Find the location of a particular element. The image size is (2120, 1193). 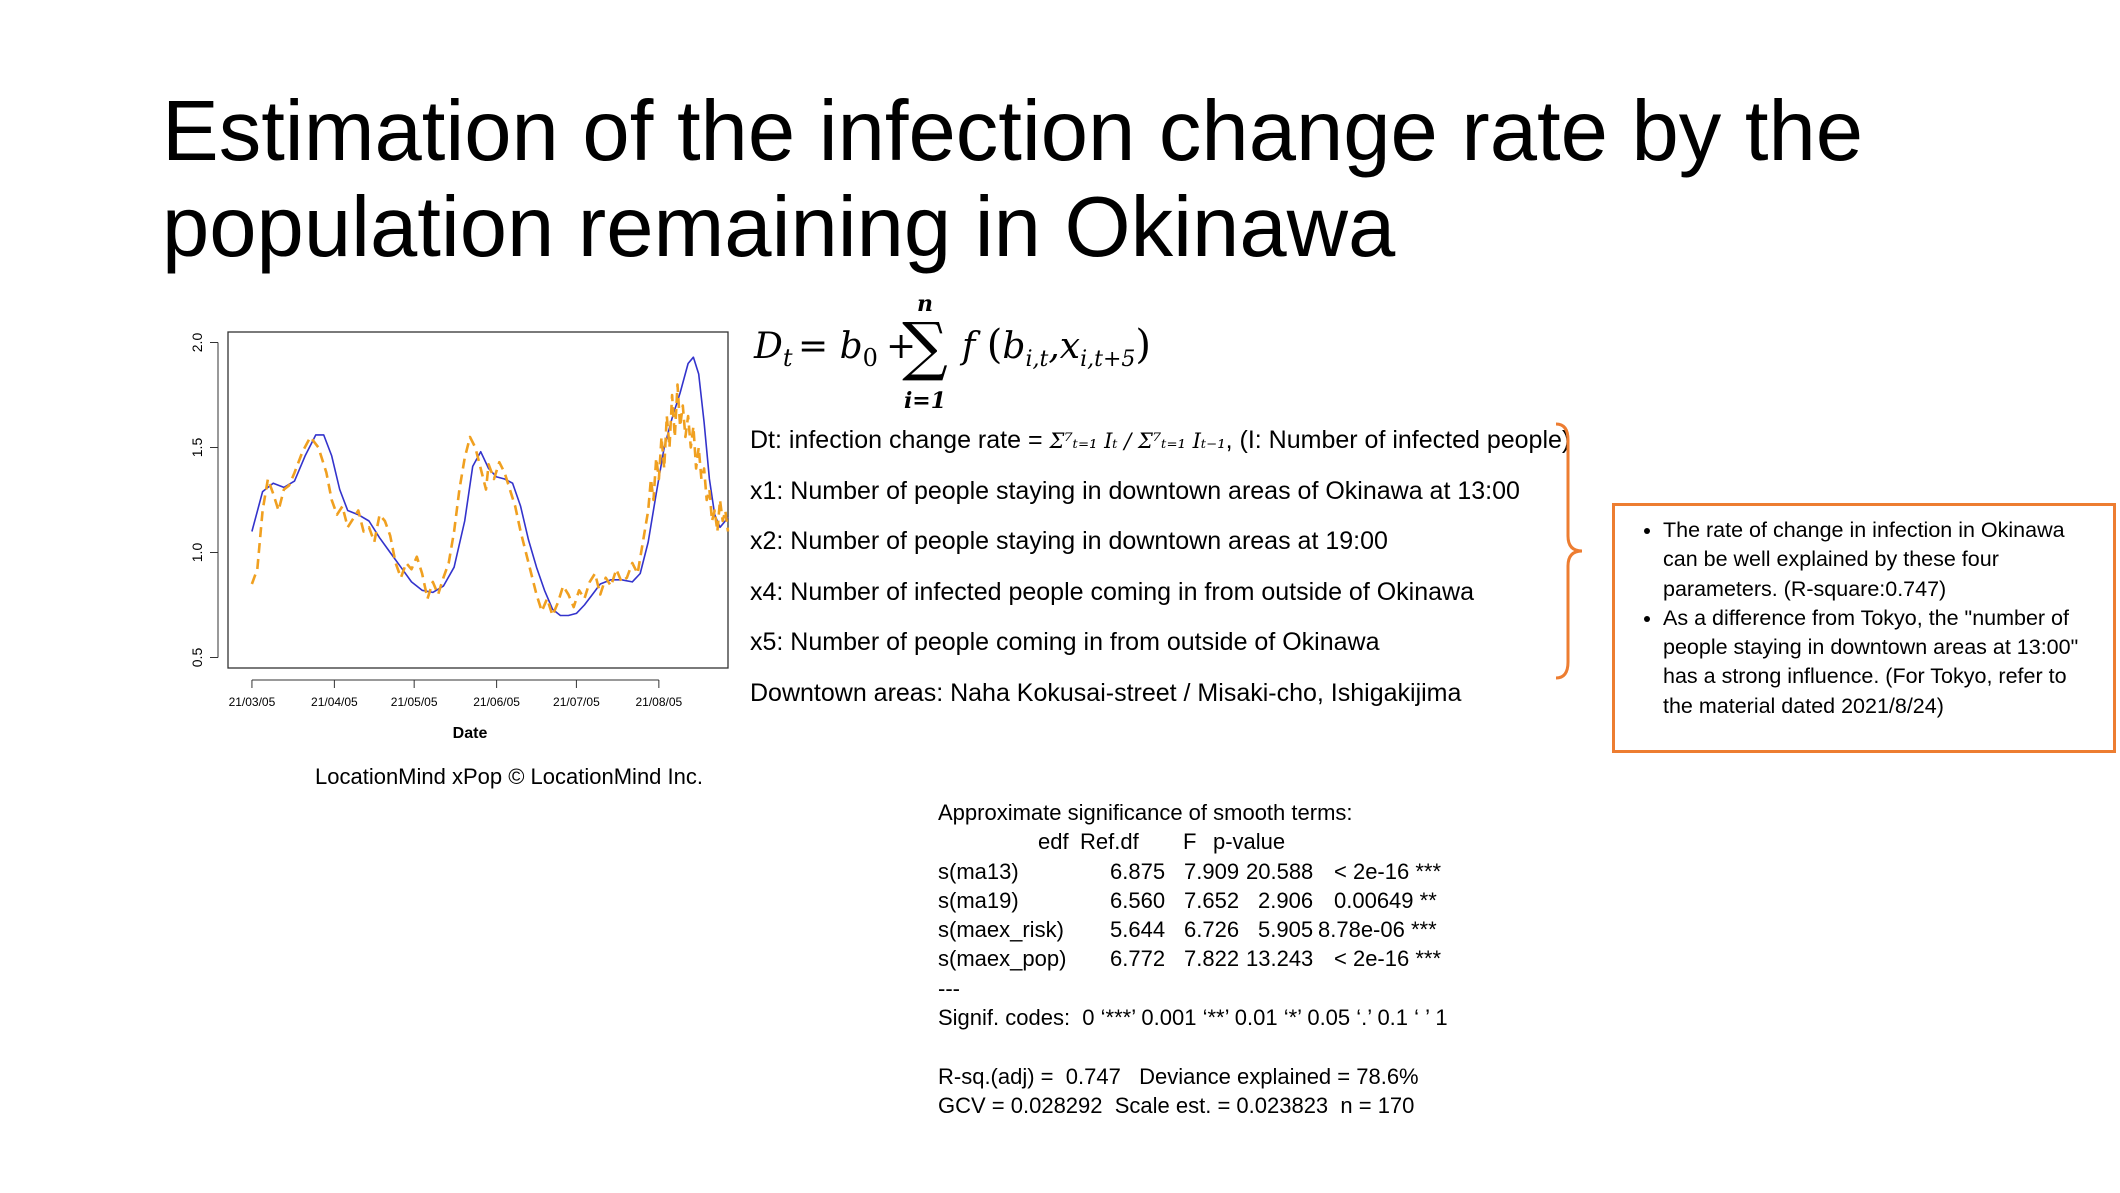

stats-blank-line is located at coordinates (1193, 1046).